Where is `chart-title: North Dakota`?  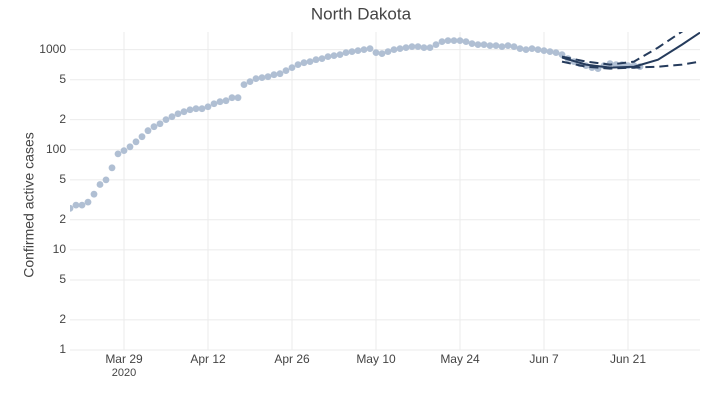
chart-title: North Dakota is located at coordinates (361, 13).